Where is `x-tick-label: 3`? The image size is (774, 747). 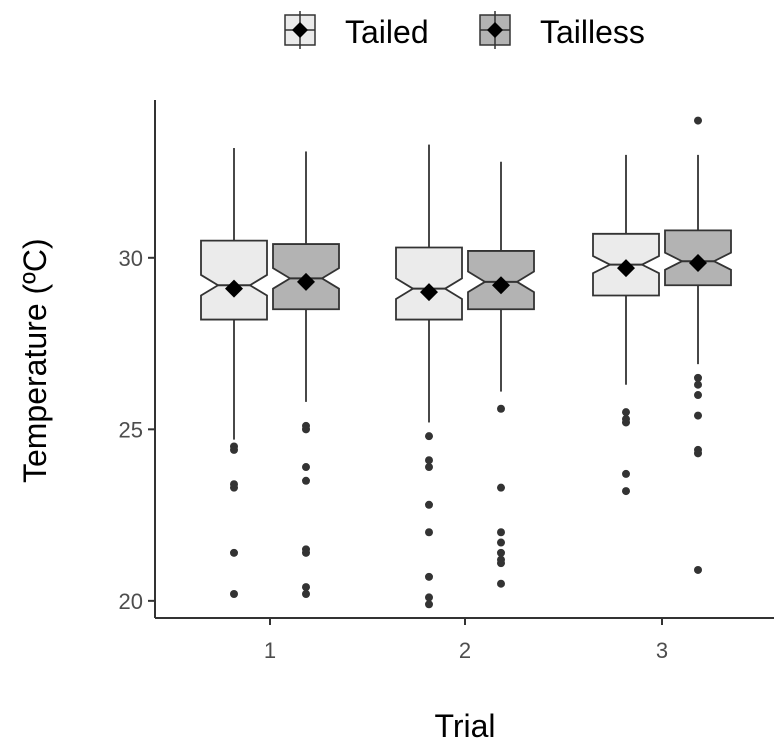
x-tick-label: 3 is located at coordinates (662, 650).